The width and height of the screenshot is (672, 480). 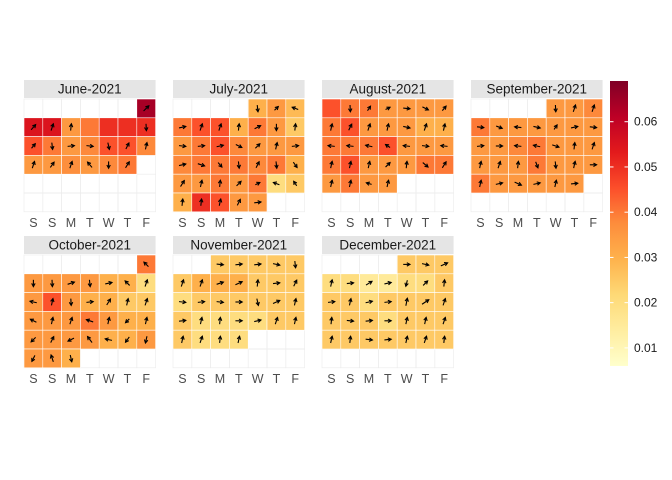 I want to click on panel-strip, so click(x=239, y=89).